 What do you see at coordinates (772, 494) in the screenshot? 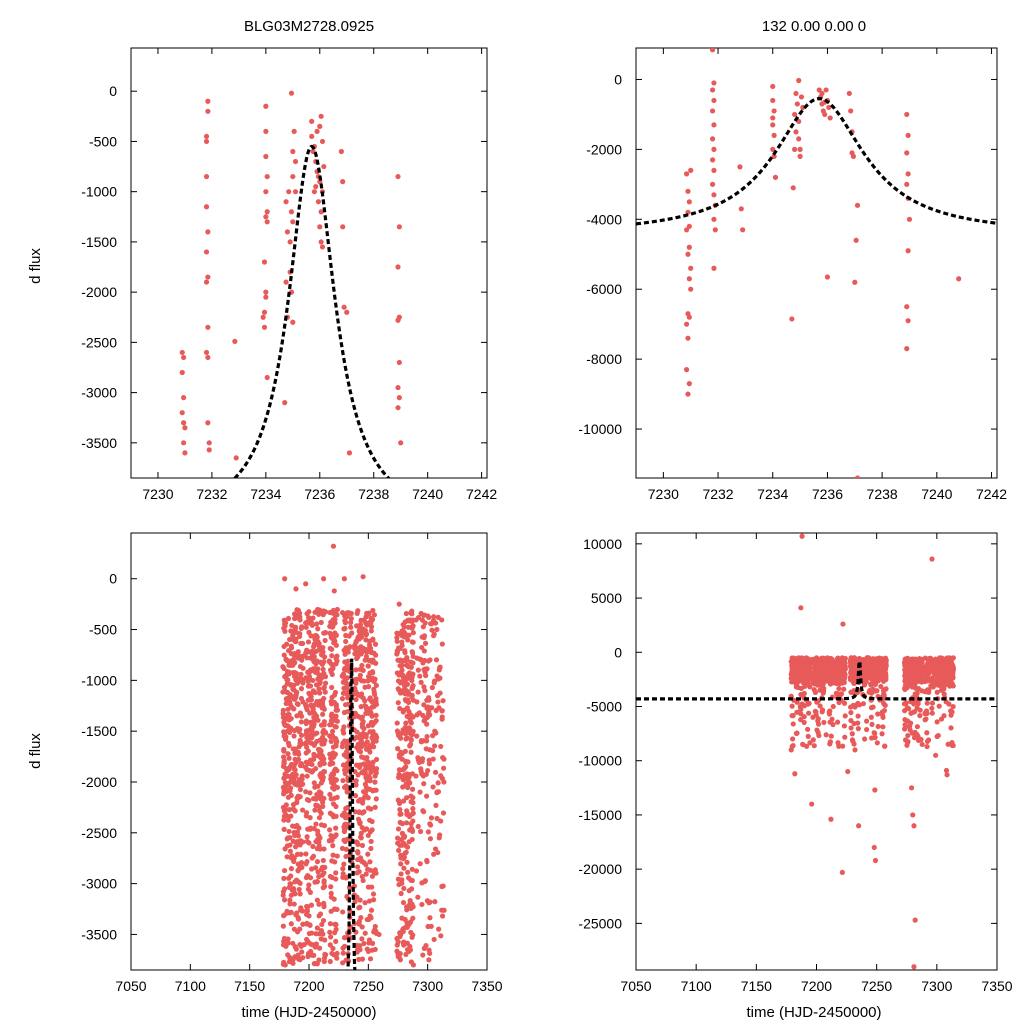
I see `x-tick-label: 7234` at bounding box center [772, 494].